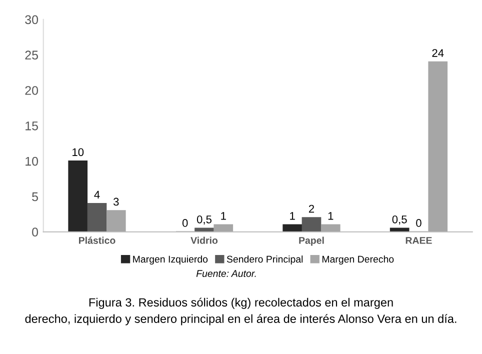 This screenshot has height=354, width=482. What do you see at coordinates (97, 240) in the screenshot?
I see `x-tick-label: Plástico` at bounding box center [97, 240].